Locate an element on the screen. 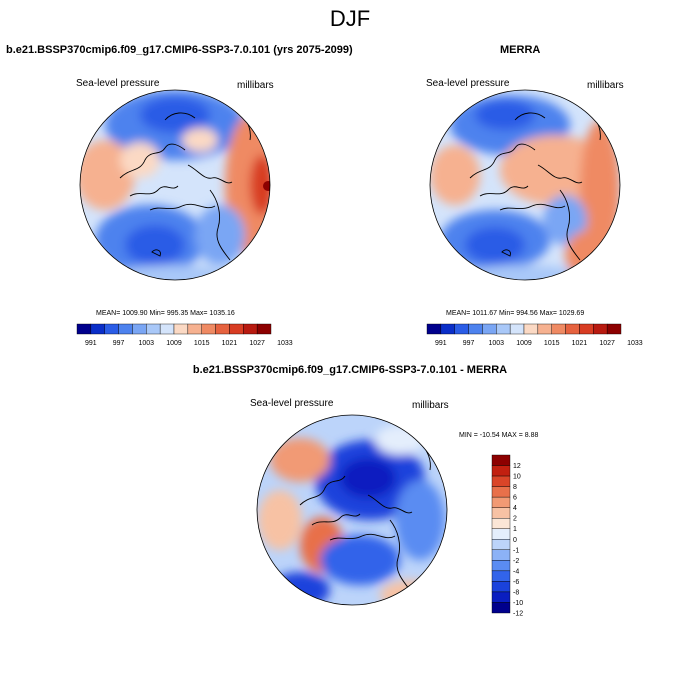  diff-colorbar-tick-label: 1 is located at coordinates (515, 529).